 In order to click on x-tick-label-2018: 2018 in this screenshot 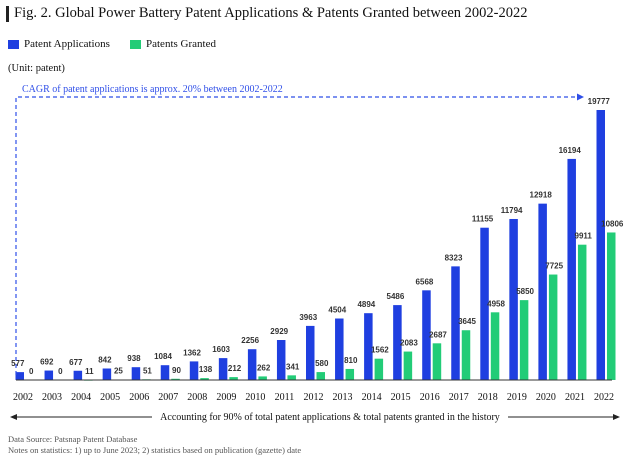, I will do `click(488, 397)`.